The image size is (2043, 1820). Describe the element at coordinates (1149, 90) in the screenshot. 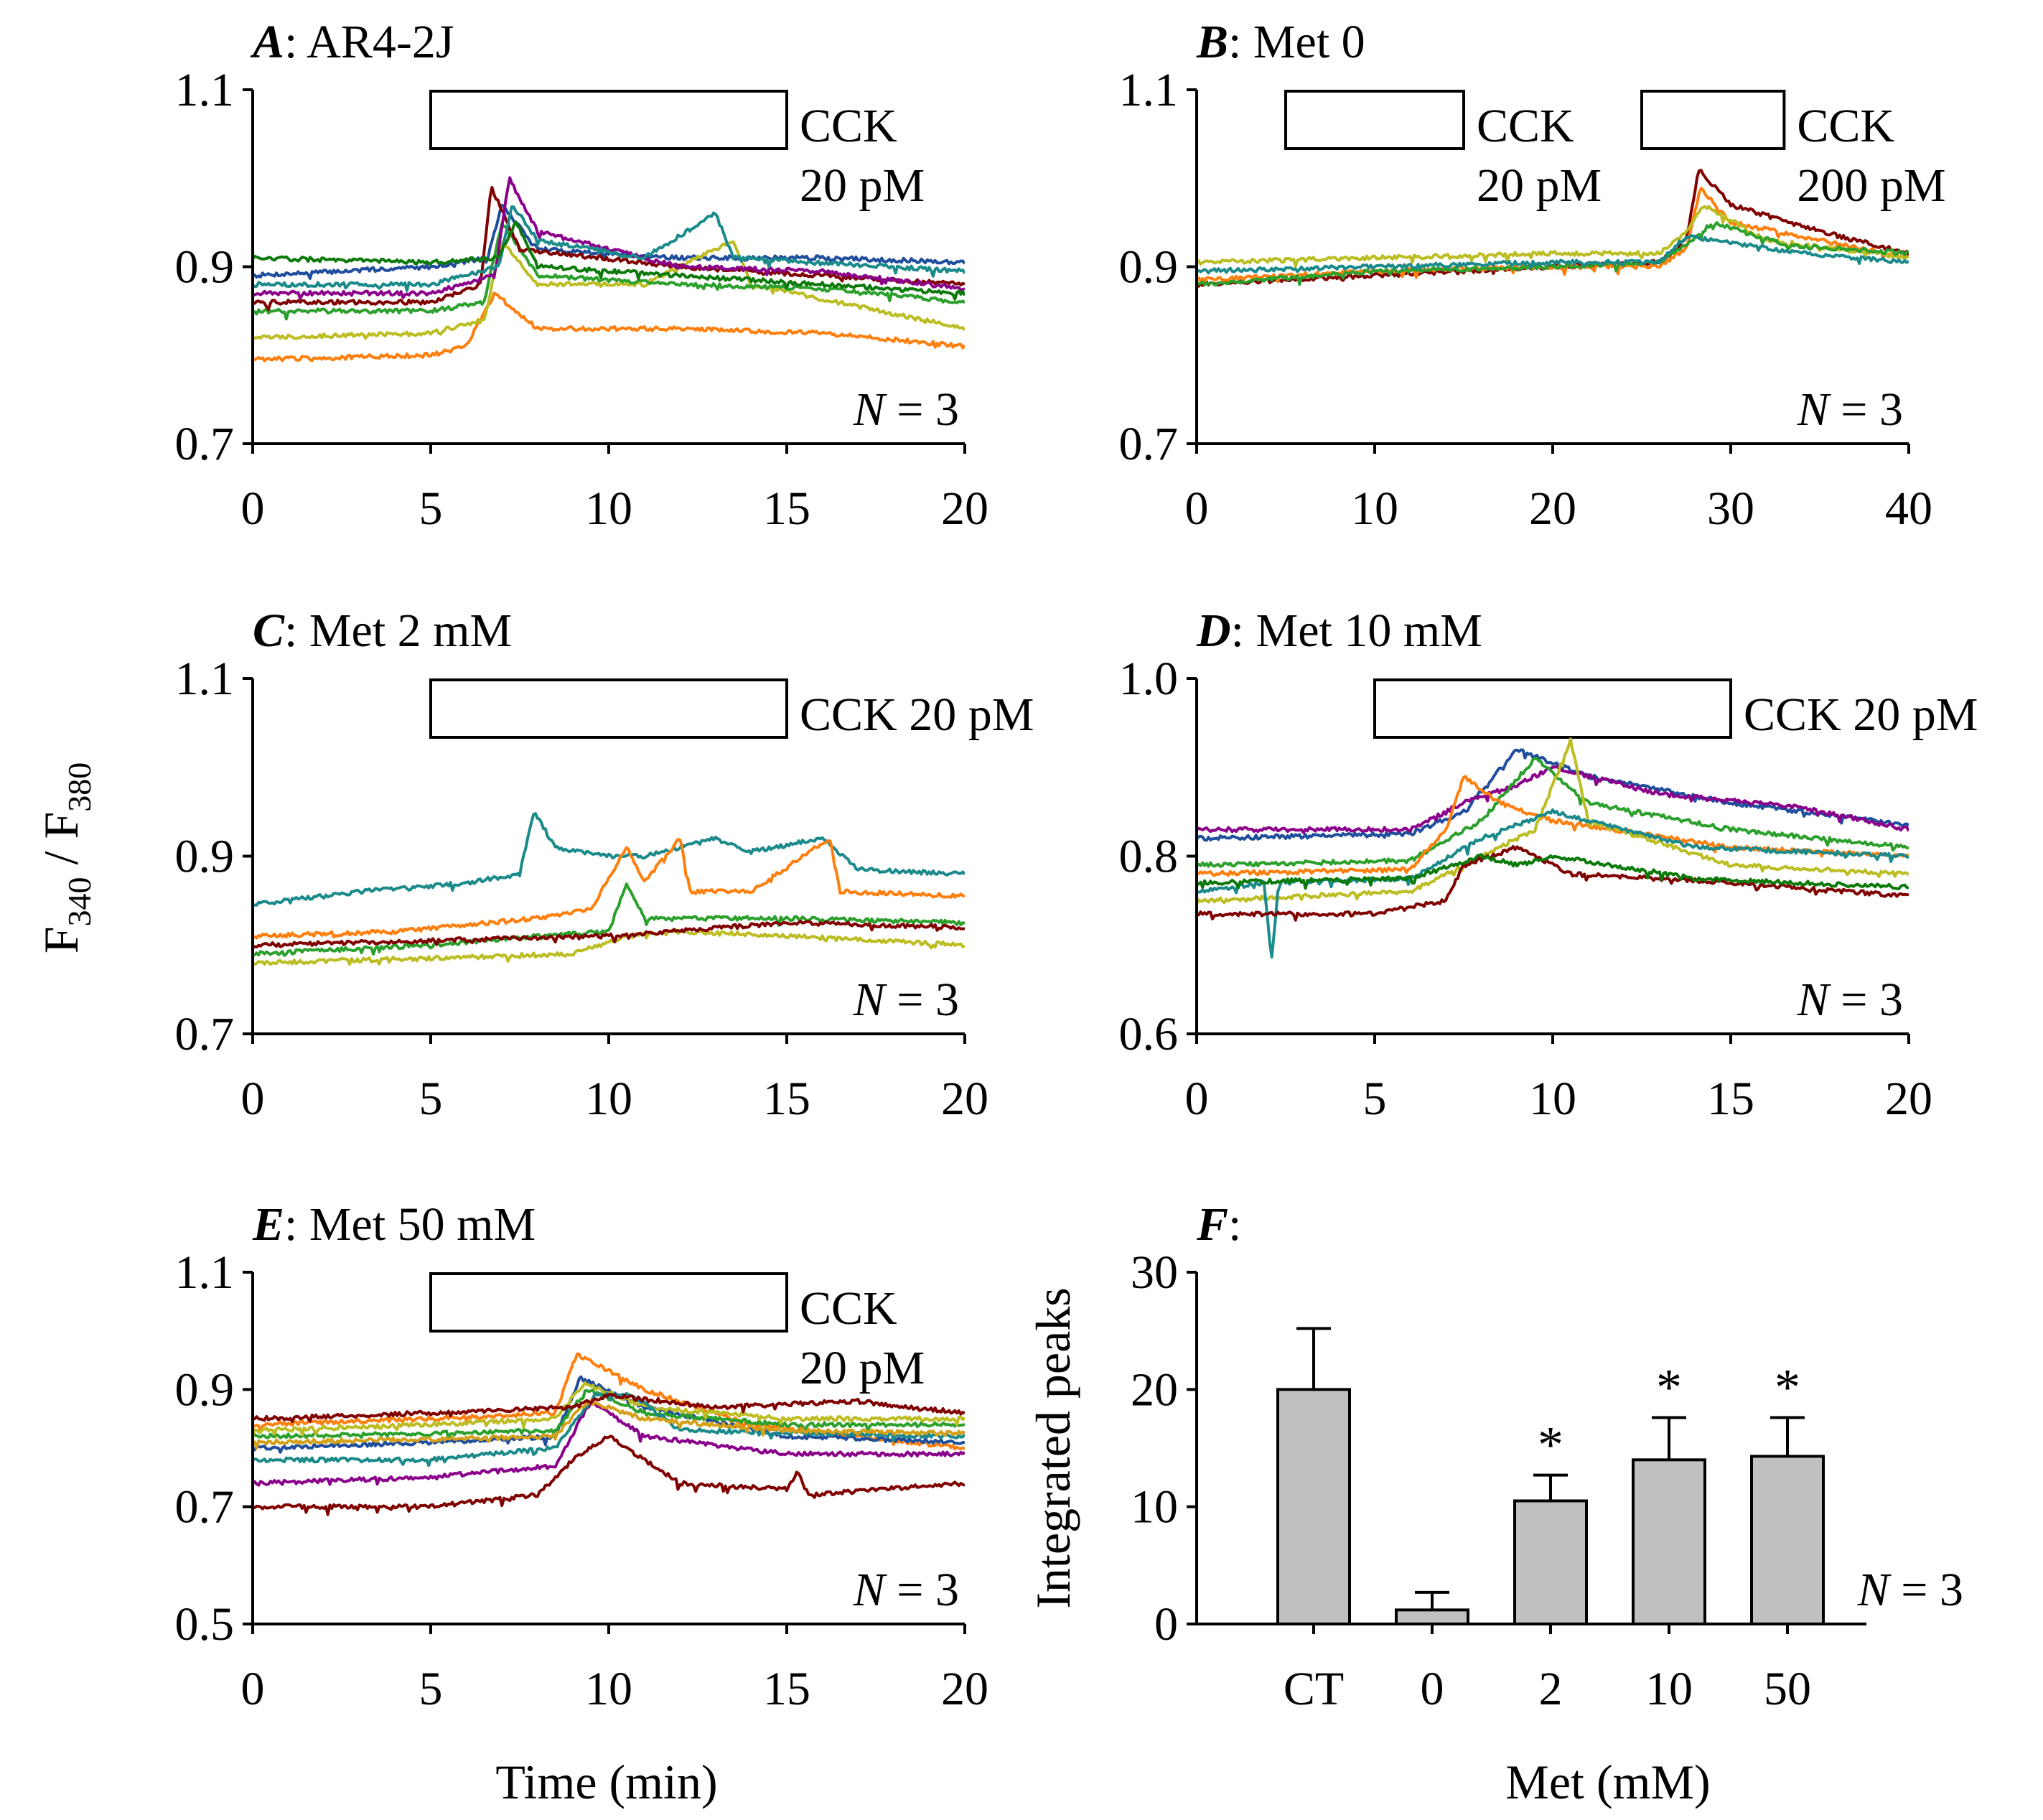

I see `panel-b-y-tick-label: 1.1` at that location.